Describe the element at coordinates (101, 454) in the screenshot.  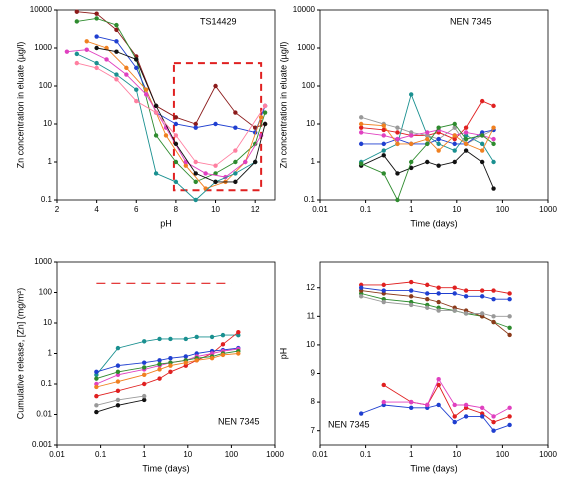
I see `x-tick-label: 0.1` at that location.